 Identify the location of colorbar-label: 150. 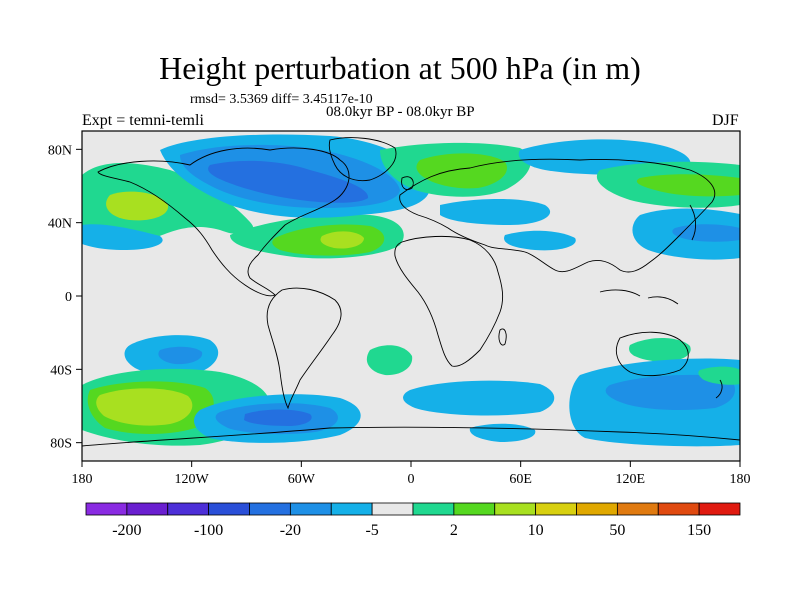
(699, 530).